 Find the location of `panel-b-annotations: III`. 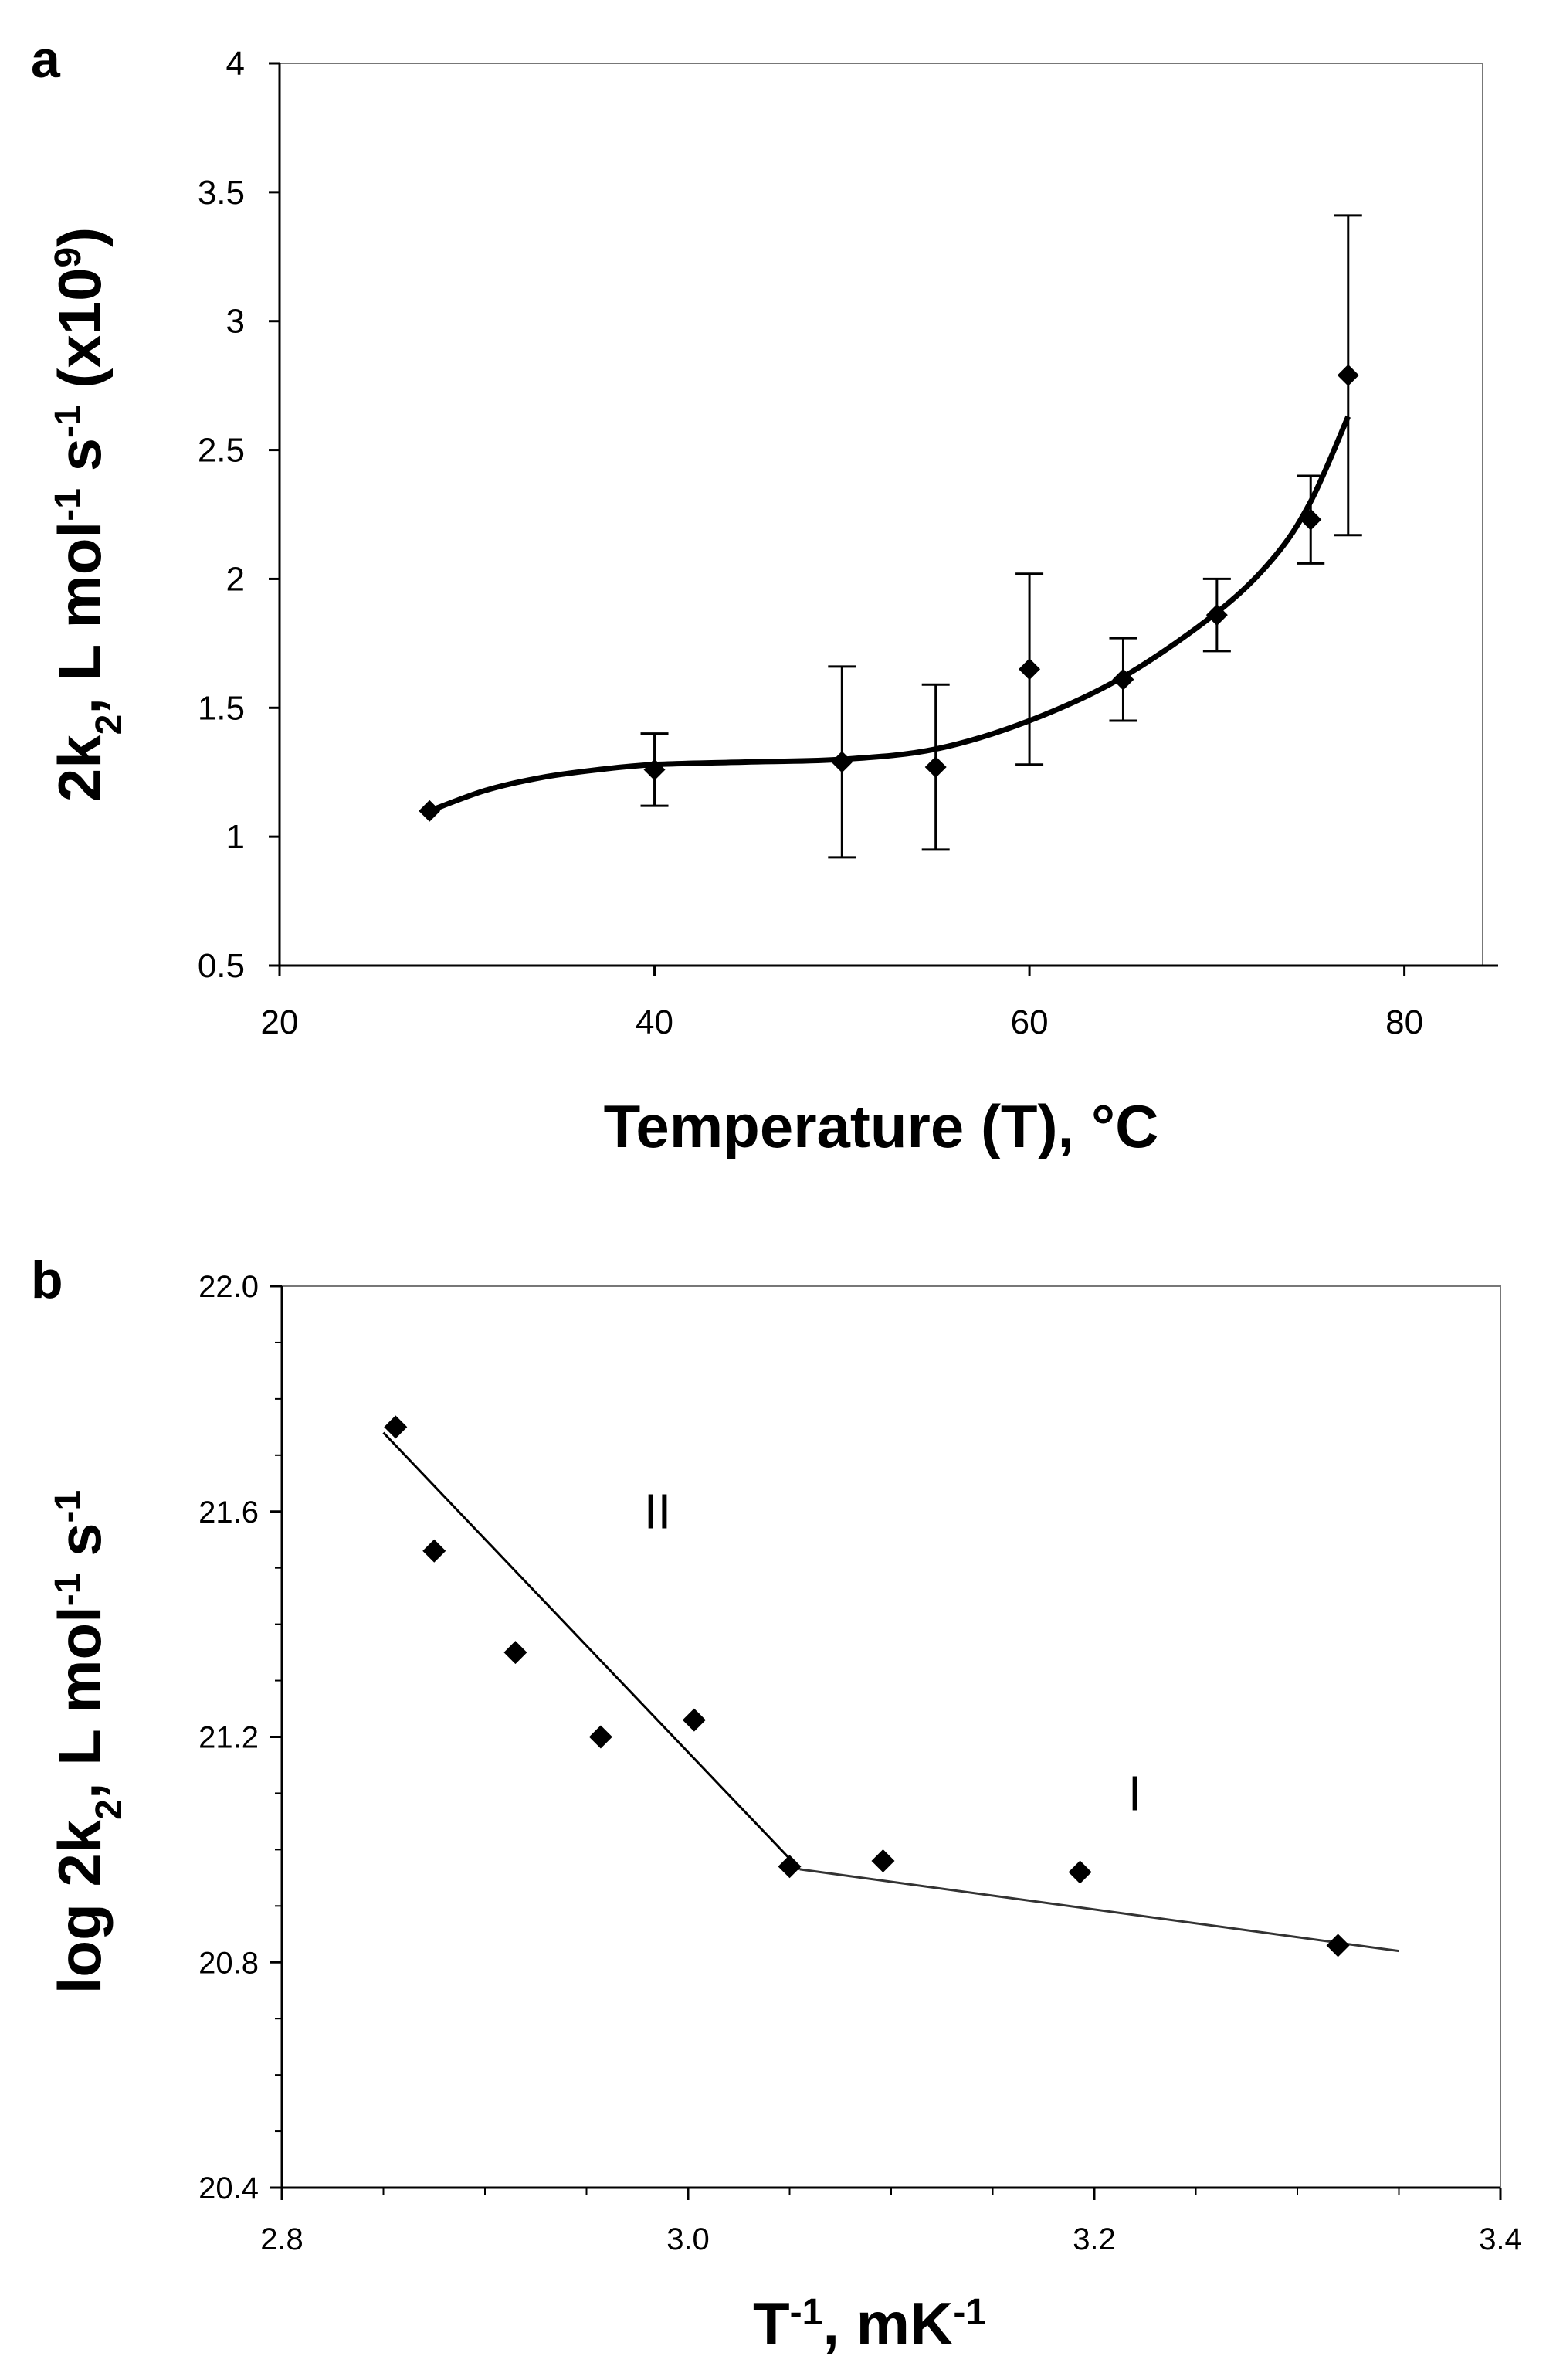

panel-b-annotations: III is located at coordinates (893, 1652).